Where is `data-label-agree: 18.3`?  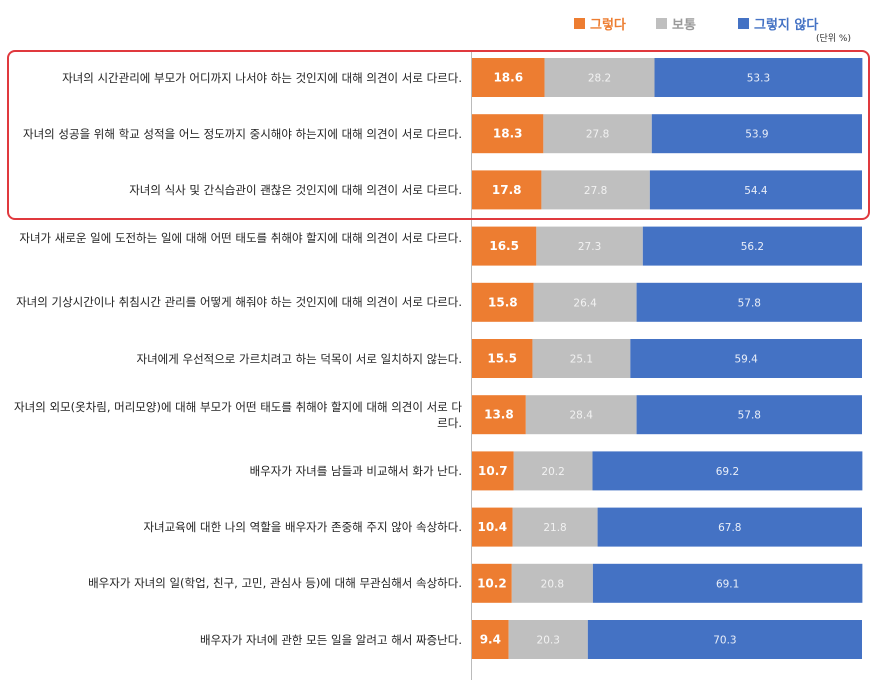
data-label-agree: 18.3 is located at coordinates (508, 134).